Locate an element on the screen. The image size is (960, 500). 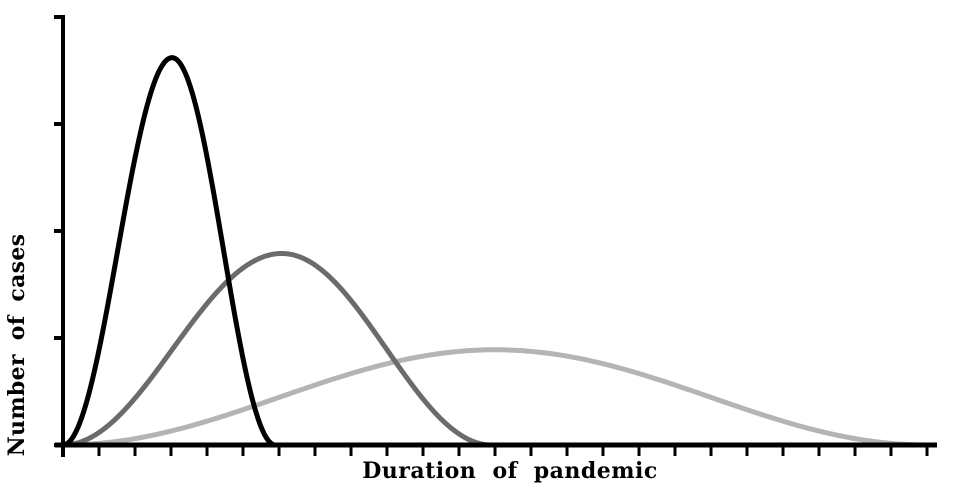
y-axis-label: Number of cases is located at coordinates (17, 345).